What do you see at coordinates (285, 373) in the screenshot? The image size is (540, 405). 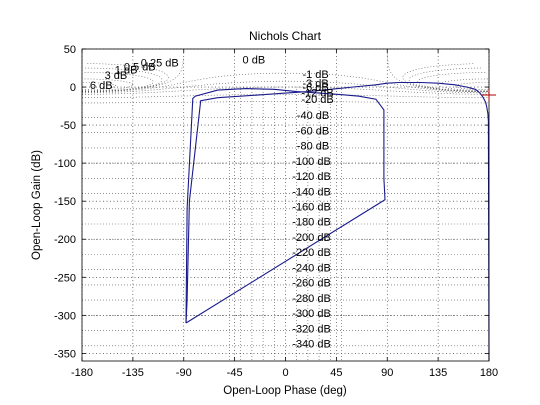 I see `x-tick-label: 0` at bounding box center [285, 373].